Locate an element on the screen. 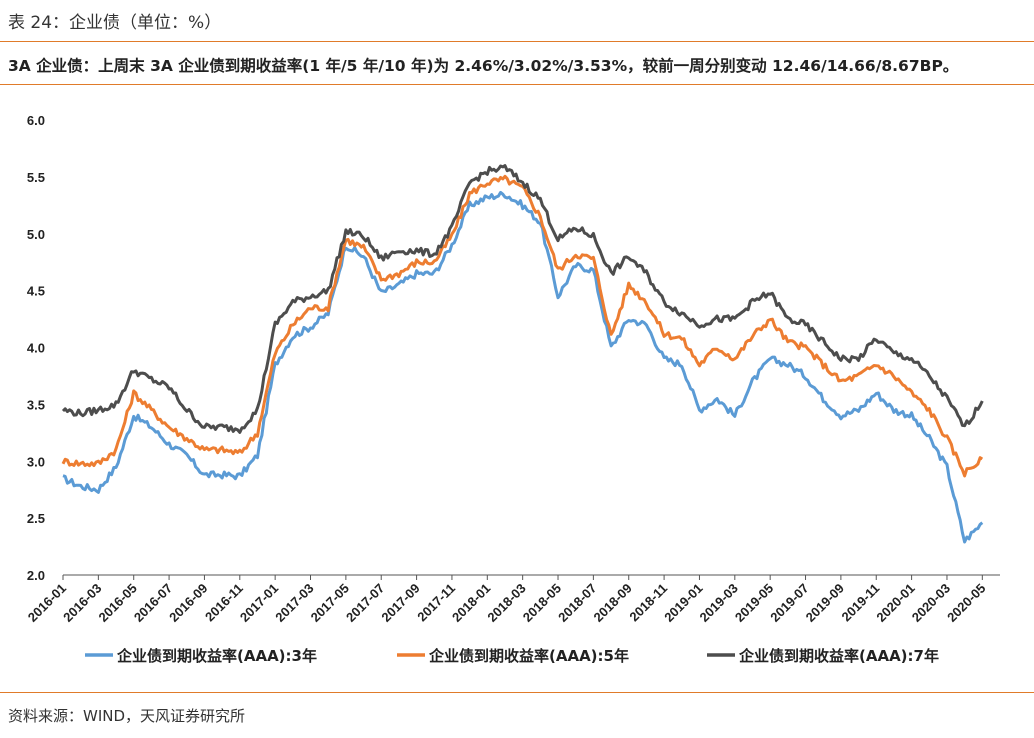 The width and height of the screenshot is (1034, 738). y-tick-label: 2.0 is located at coordinates (36, 575).